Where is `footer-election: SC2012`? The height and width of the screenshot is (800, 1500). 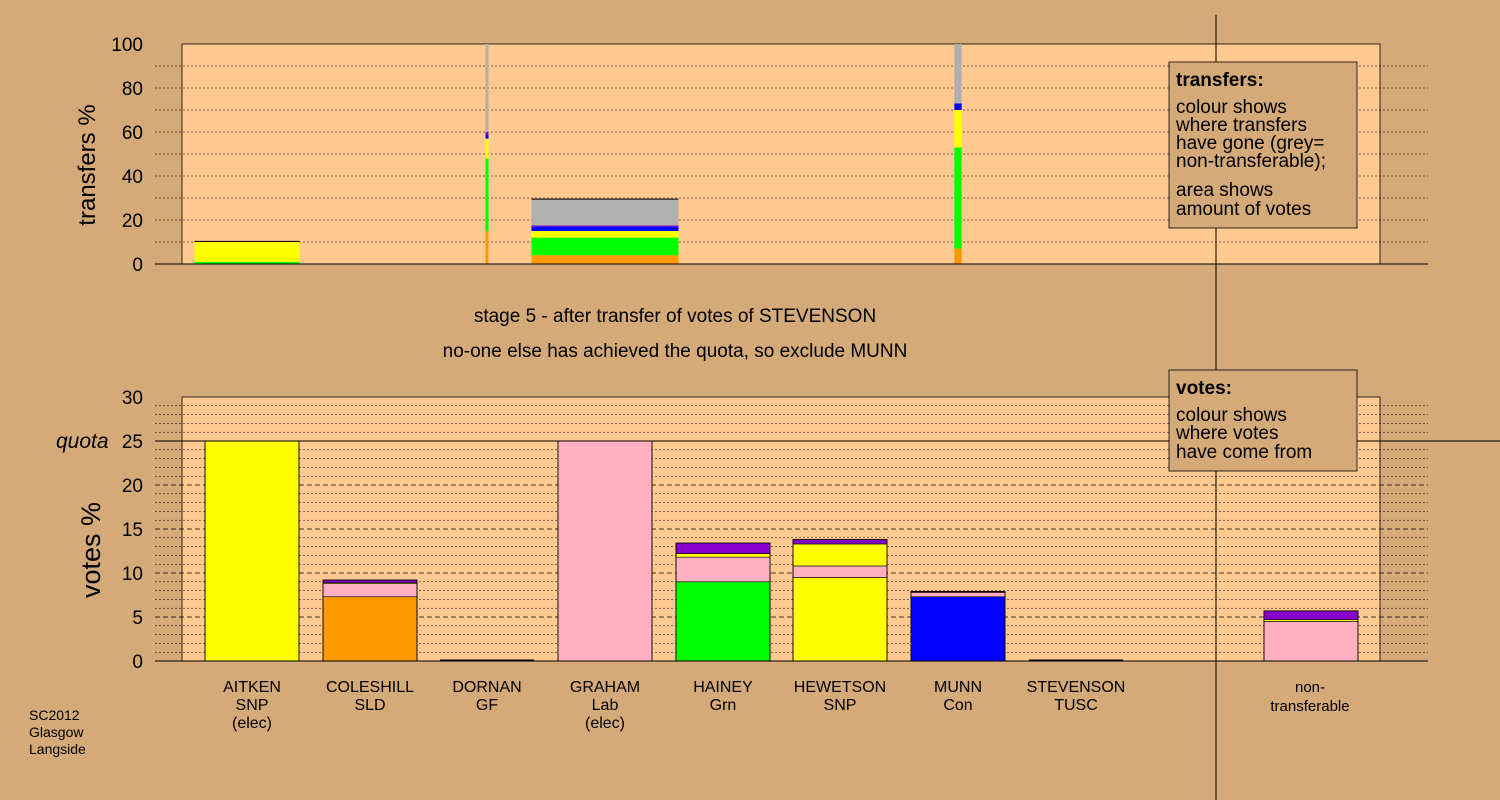 footer-election: SC2012 is located at coordinates (54, 715).